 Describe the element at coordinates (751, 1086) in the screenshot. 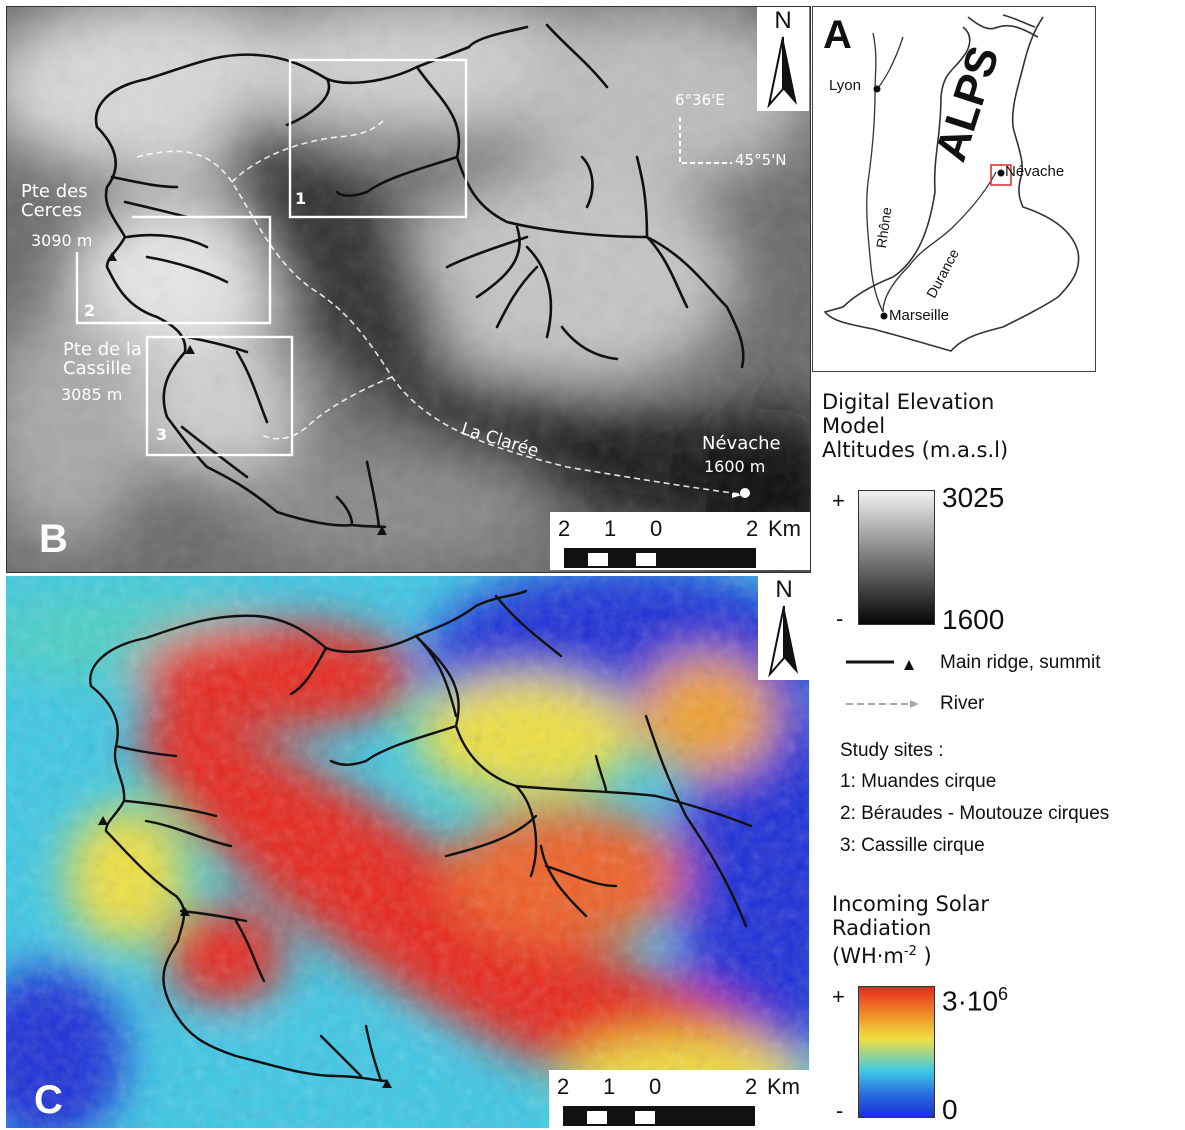

I see `scale-c-2-right: 2` at that location.